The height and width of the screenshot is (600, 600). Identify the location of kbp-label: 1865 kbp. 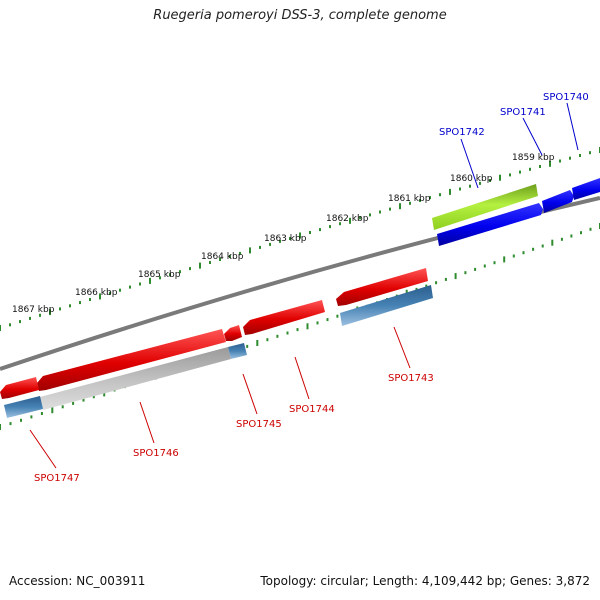
(159, 275).